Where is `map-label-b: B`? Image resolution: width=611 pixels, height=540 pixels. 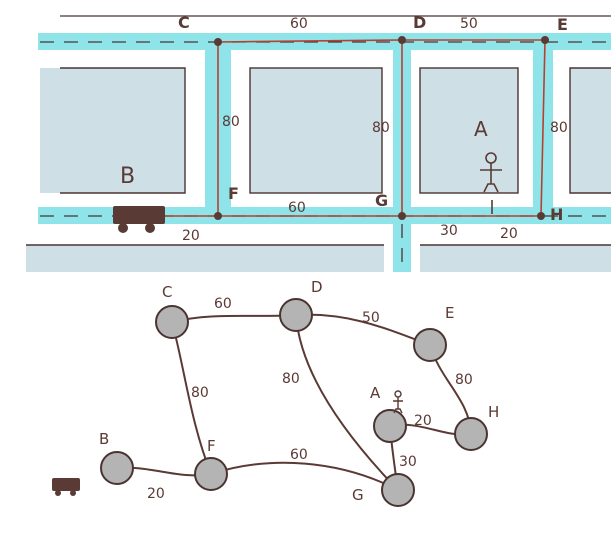 map-label-b: B is located at coordinates (127, 176).